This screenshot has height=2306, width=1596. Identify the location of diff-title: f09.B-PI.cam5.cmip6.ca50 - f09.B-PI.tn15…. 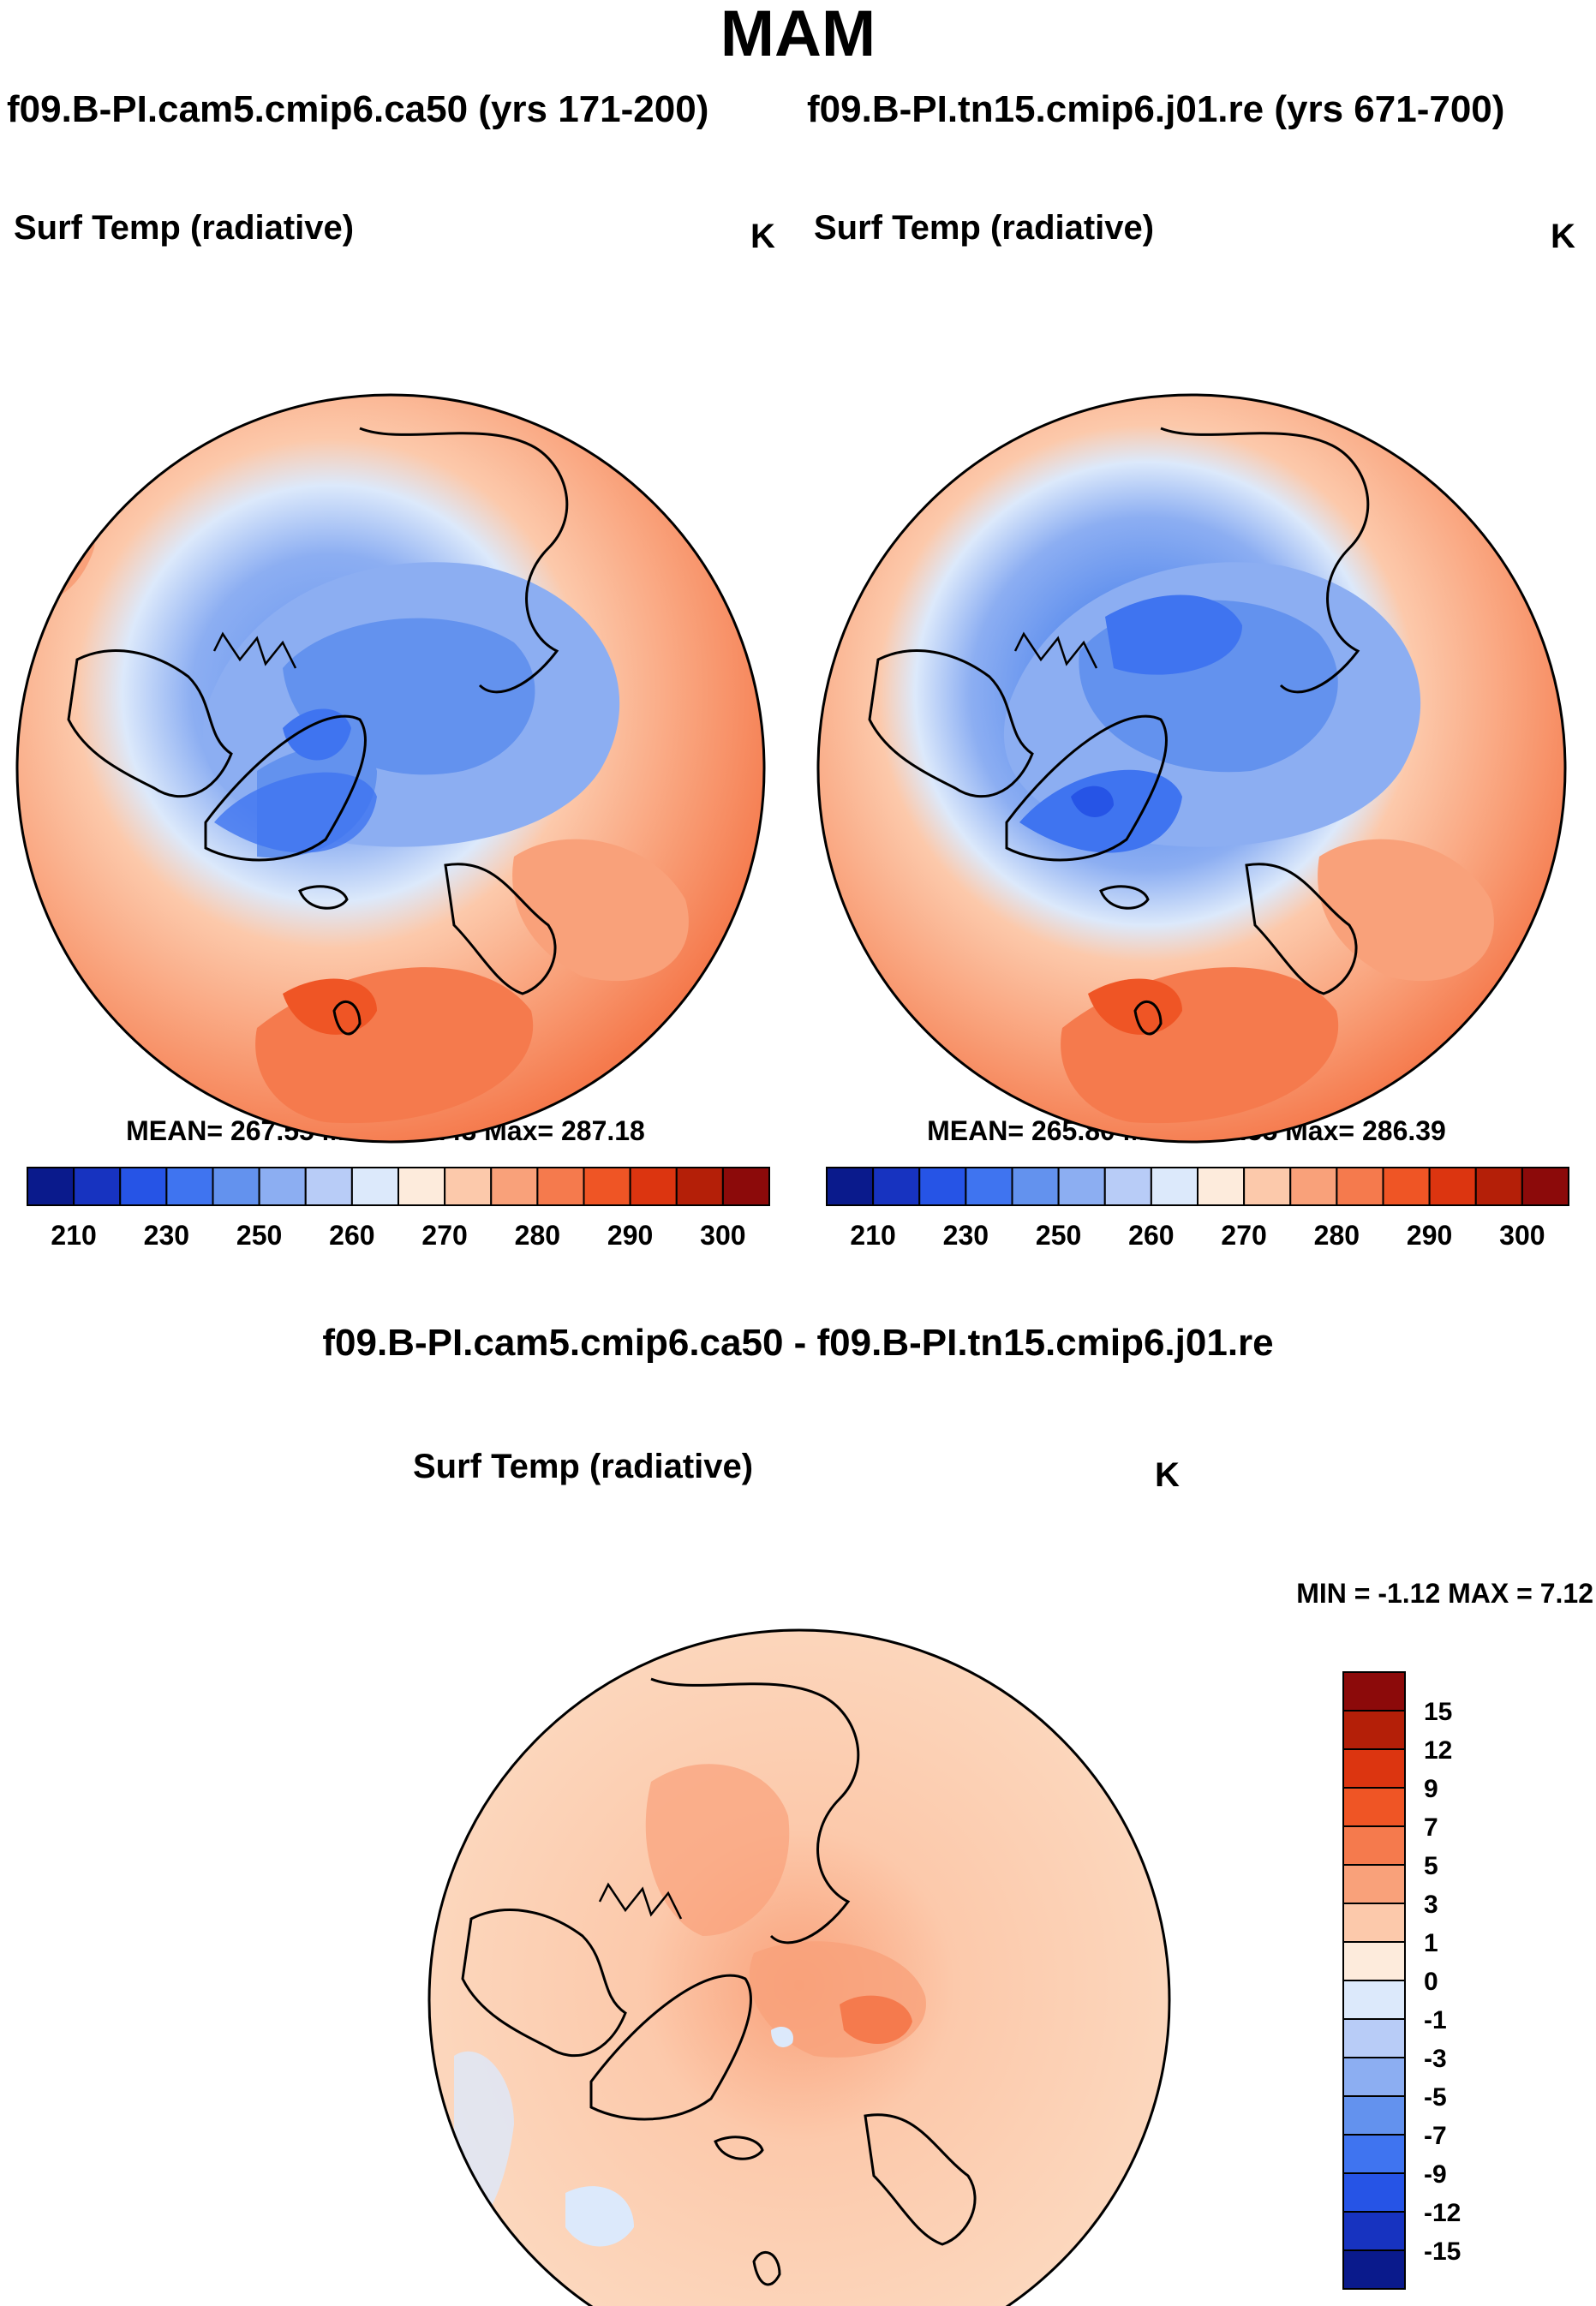
(798, 1343).